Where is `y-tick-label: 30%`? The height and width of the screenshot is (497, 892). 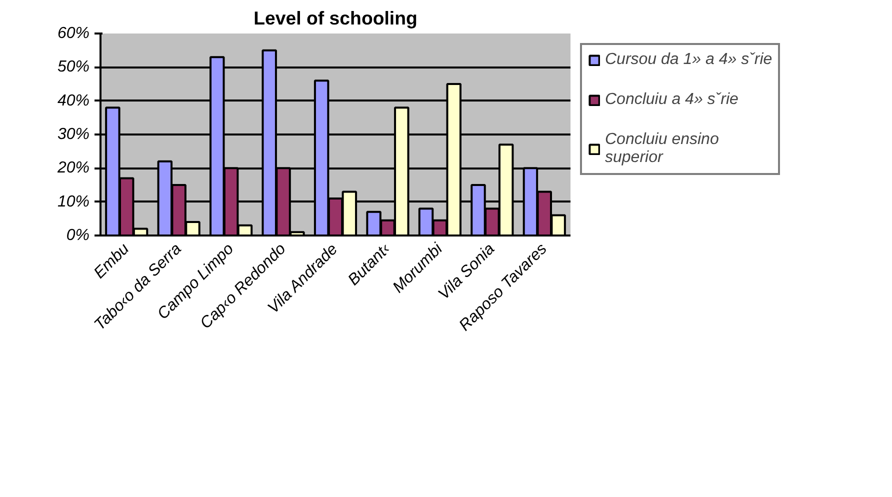 y-tick-label: 30% is located at coordinates (73, 134).